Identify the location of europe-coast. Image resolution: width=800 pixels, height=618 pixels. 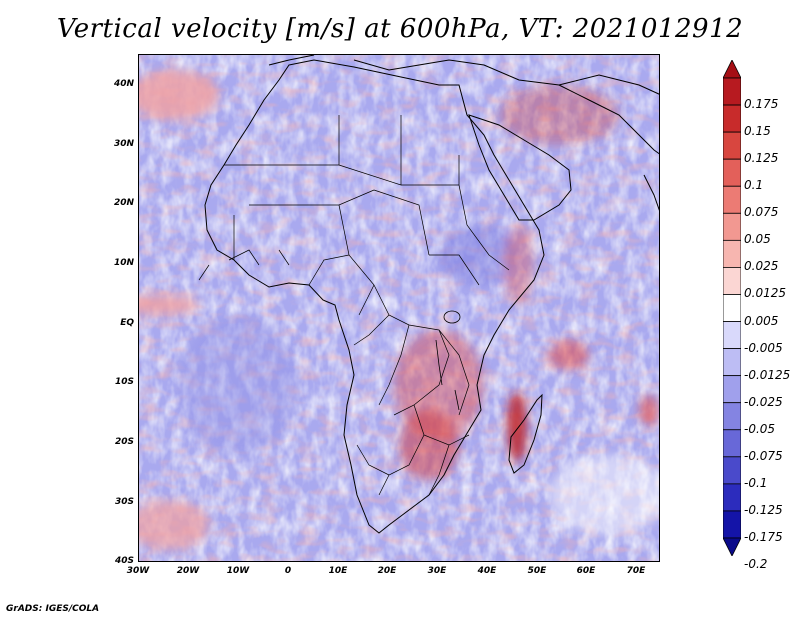
(463, 75).